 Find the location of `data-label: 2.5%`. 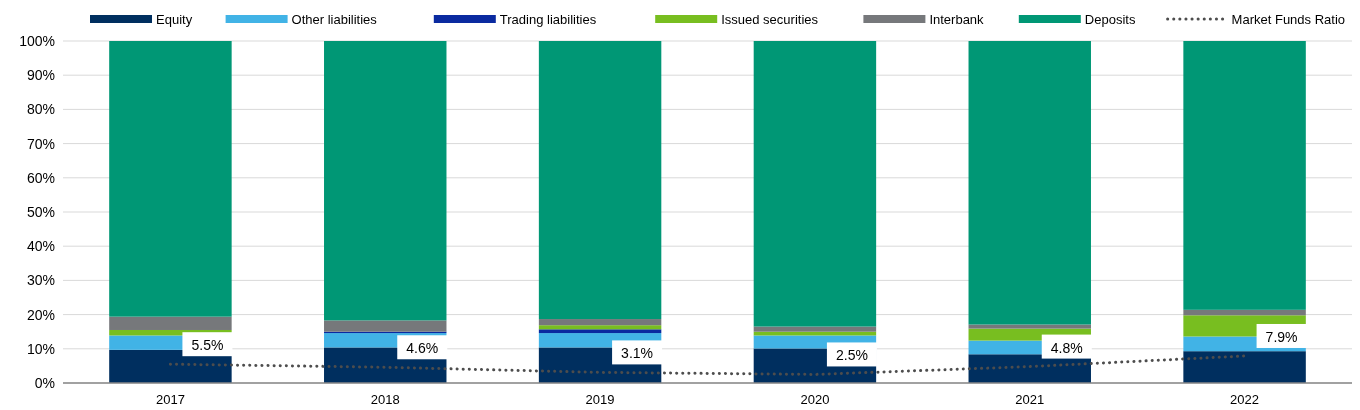

data-label: 2.5% is located at coordinates (851, 355).